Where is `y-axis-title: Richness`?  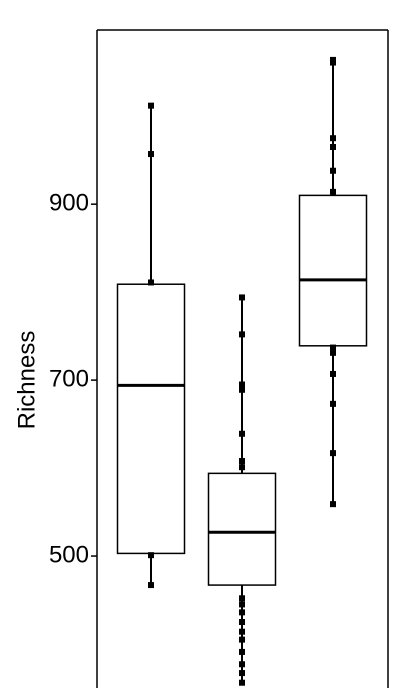 y-axis-title: Richness is located at coordinates (26, 380).